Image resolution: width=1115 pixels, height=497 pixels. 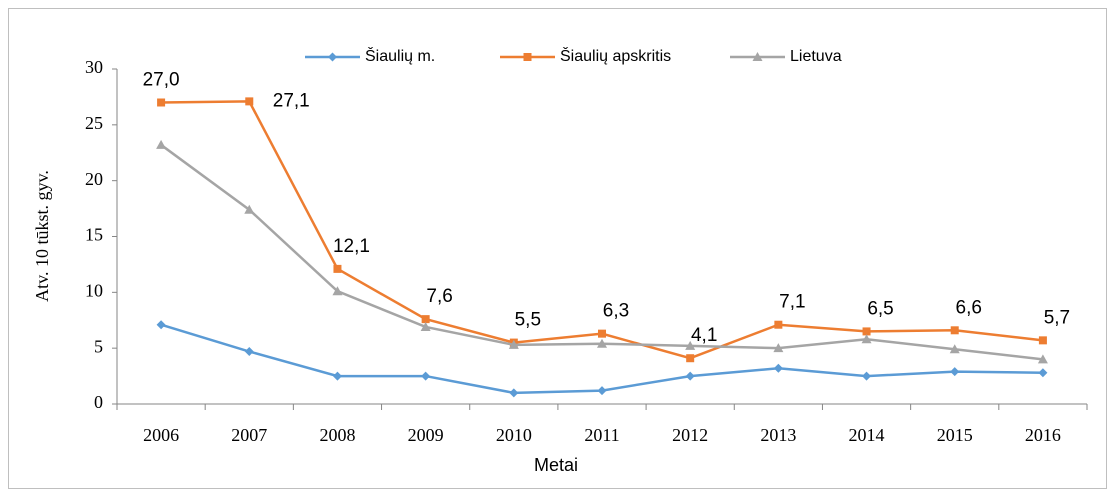 What do you see at coordinates (955, 435) in the screenshot?
I see `x-tick-label: 2015` at bounding box center [955, 435].